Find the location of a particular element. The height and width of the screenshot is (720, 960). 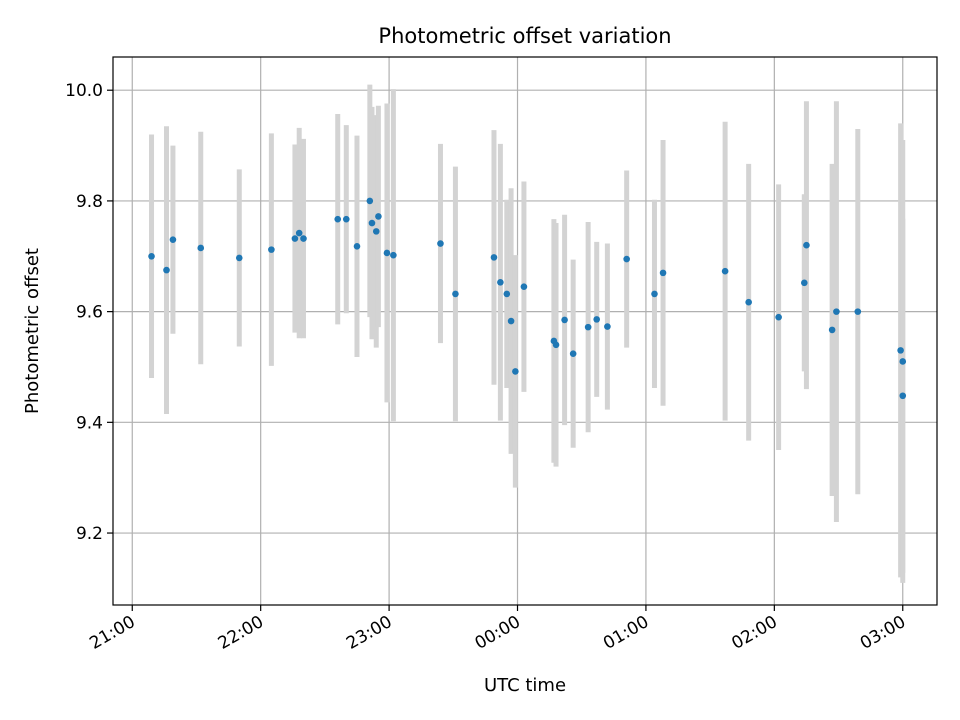

x-tick-label: 22:00 is located at coordinates (241, 633).